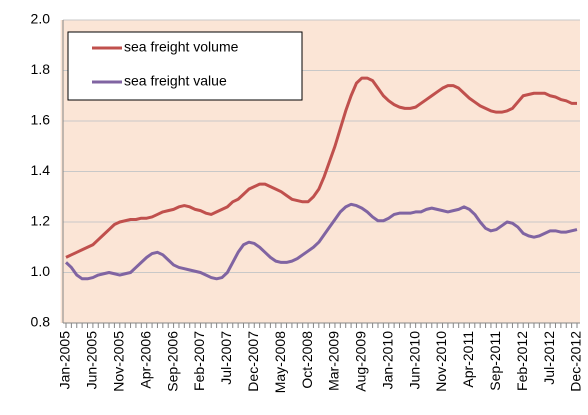  Describe the element at coordinates (41, 221) in the screenshot. I see `y-tick-label: 1.2` at that location.